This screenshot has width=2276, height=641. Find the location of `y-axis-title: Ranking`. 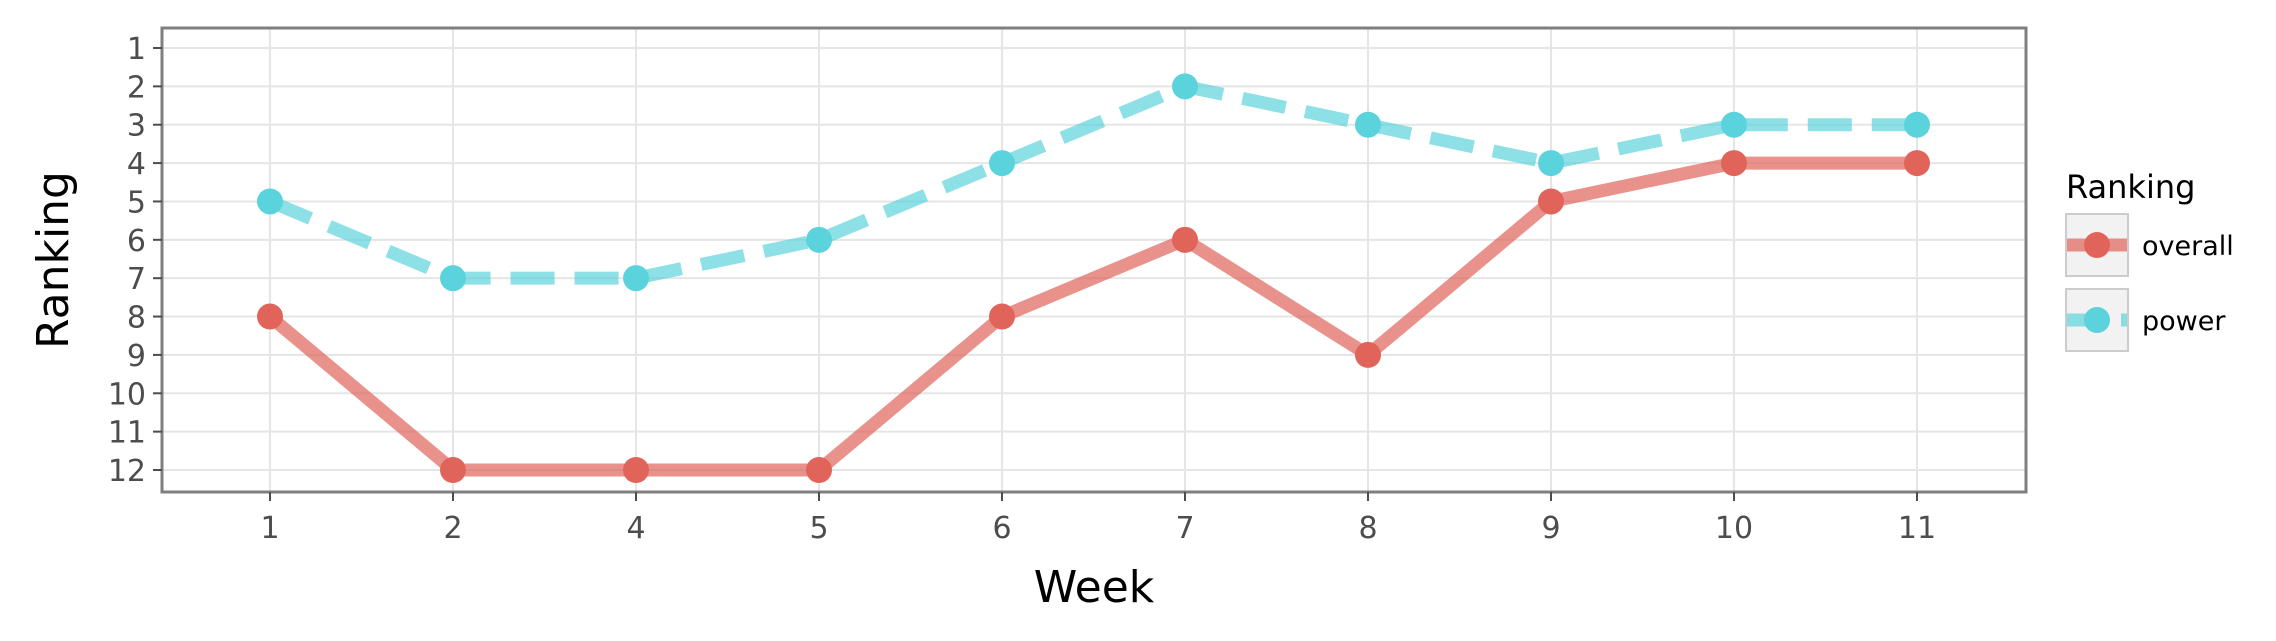

y-axis-title: Ranking is located at coordinates (53, 260).